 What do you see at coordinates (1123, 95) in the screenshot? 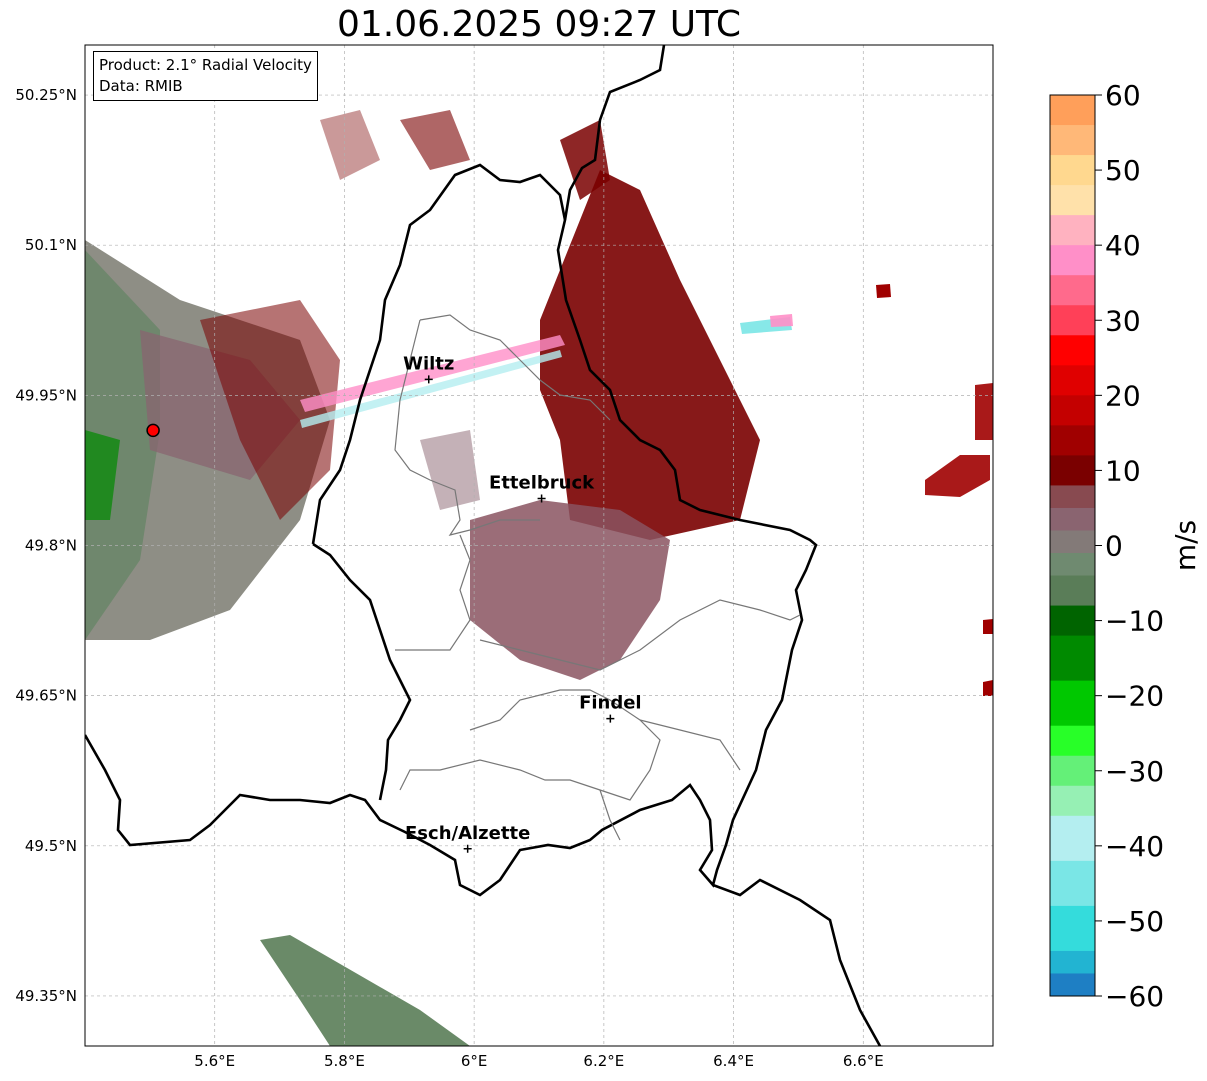
I see `colorbar-tick-label: 60` at bounding box center [1123, 95].